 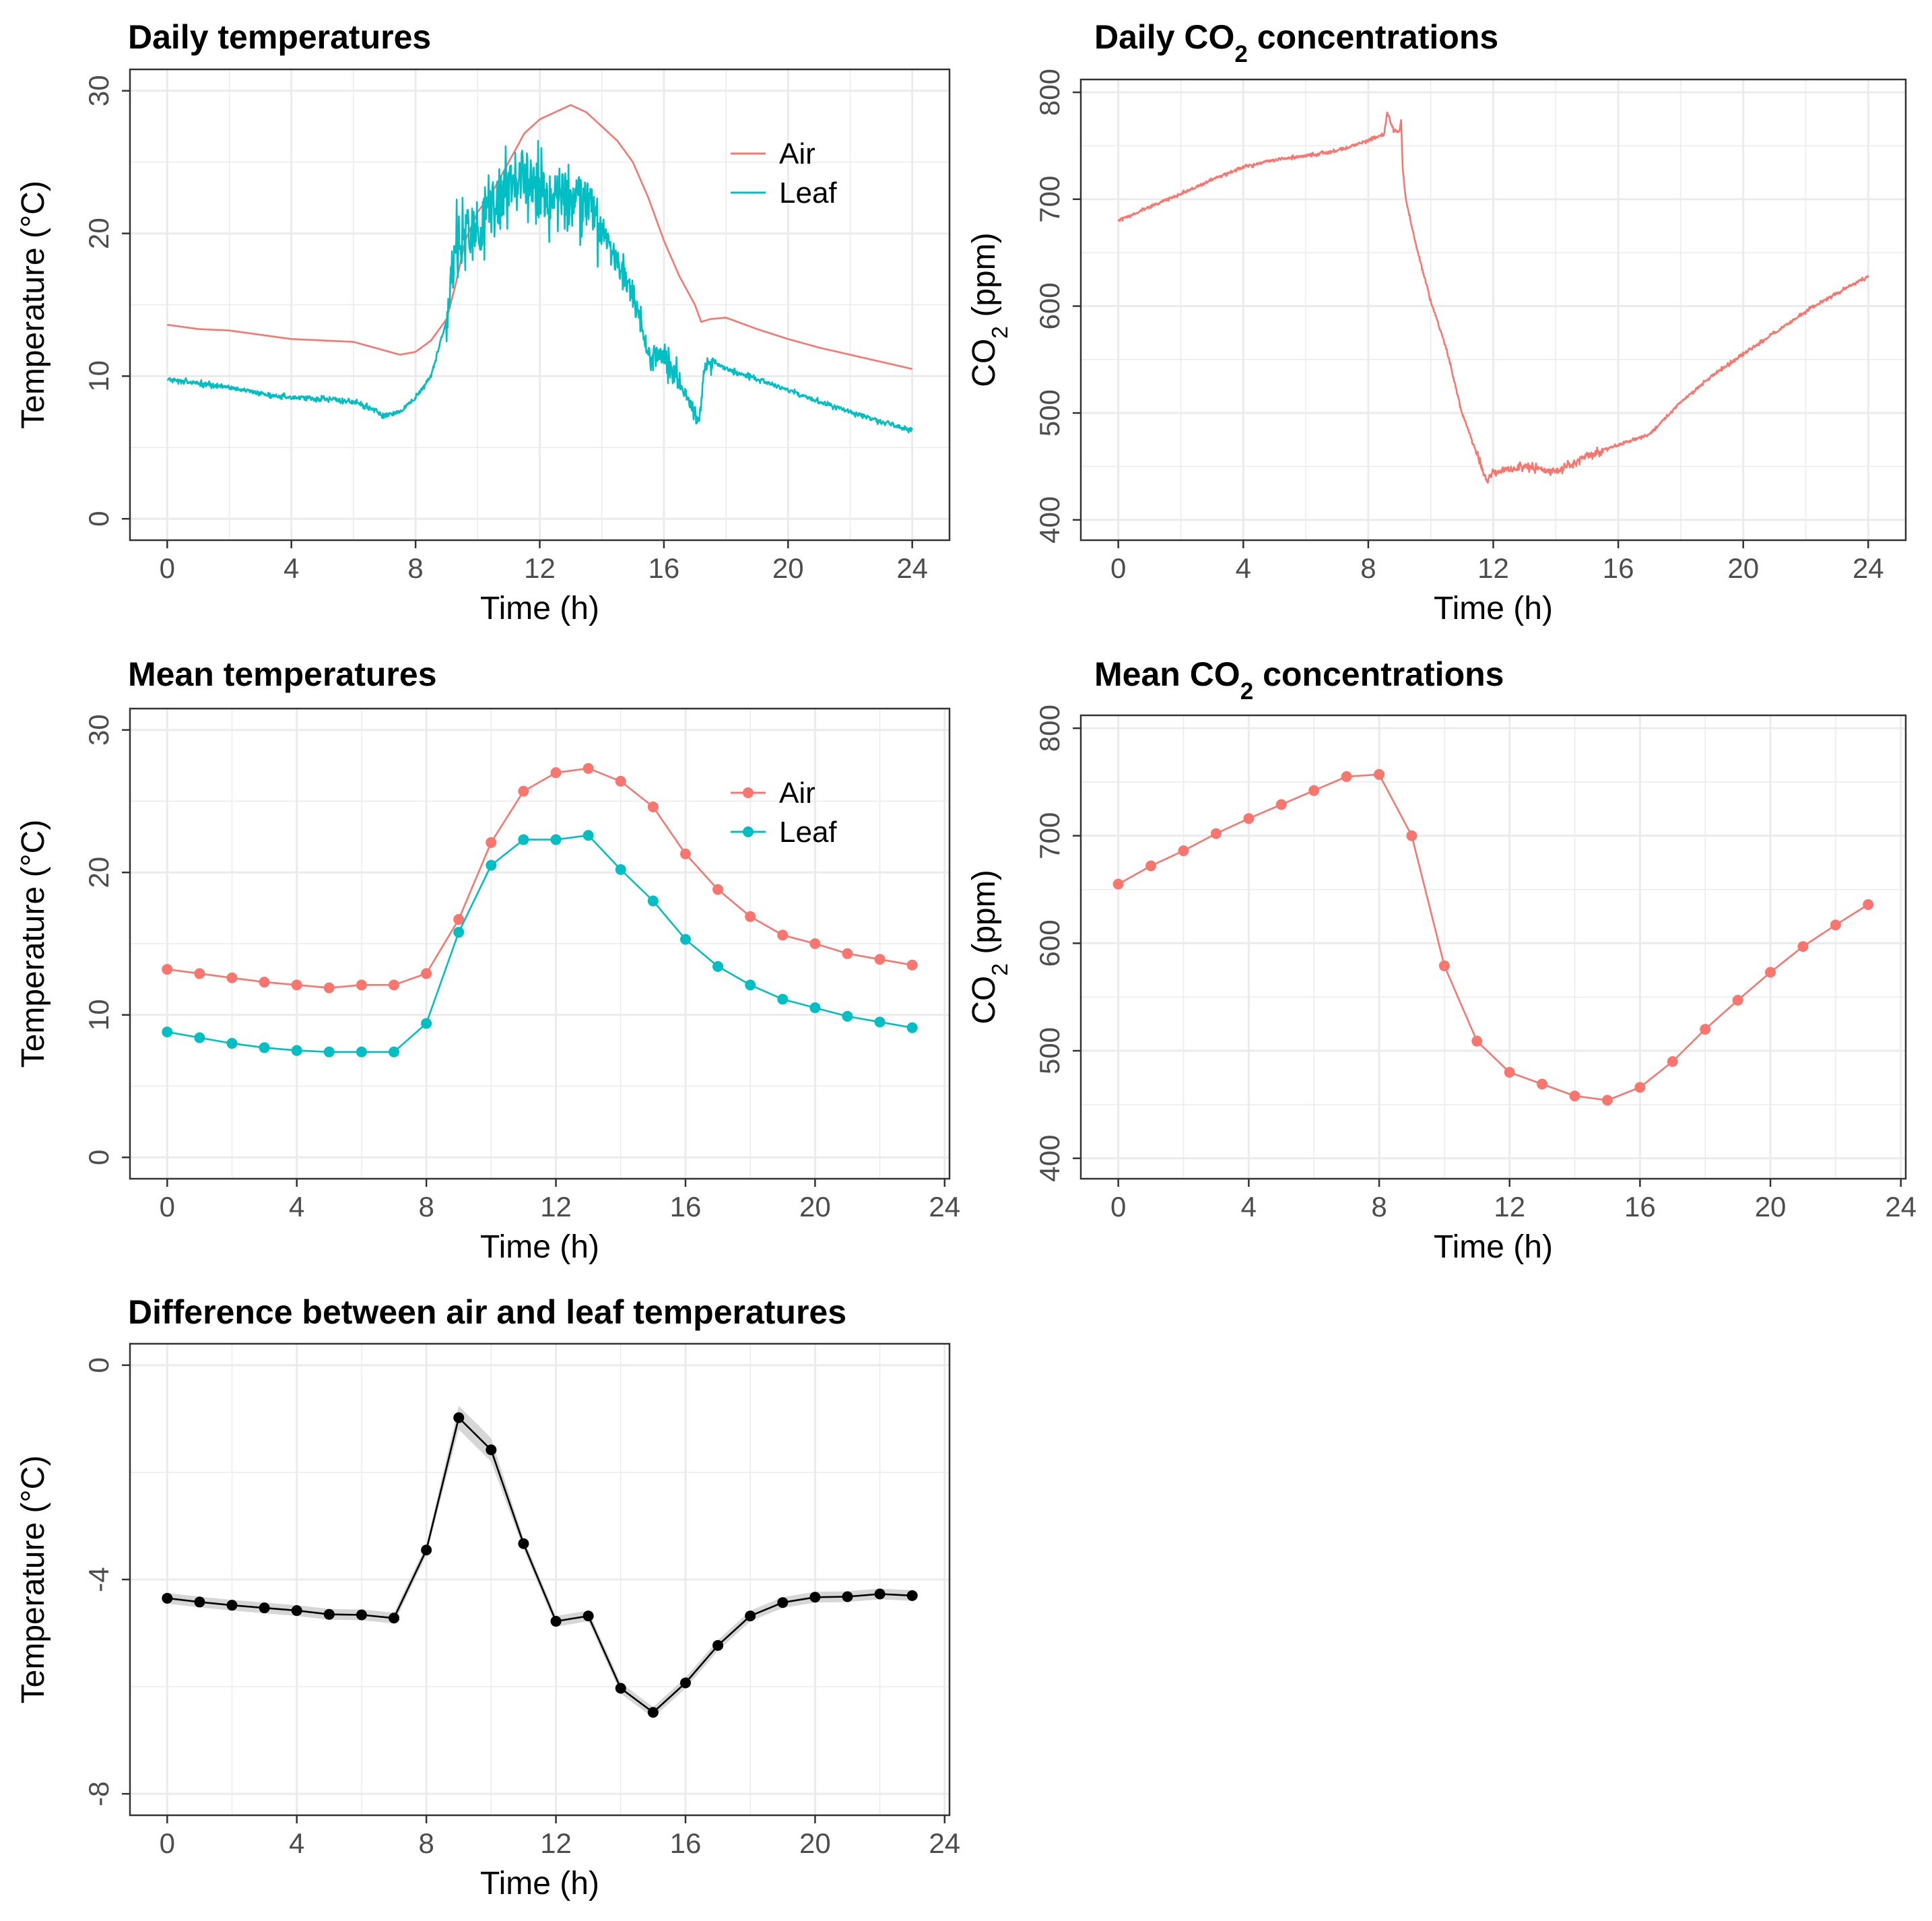 What do you see at coordinates (1164, 37) in the screenshot?
I see `chart-title-part: Daily CO` at bounding box center [1164, 37].